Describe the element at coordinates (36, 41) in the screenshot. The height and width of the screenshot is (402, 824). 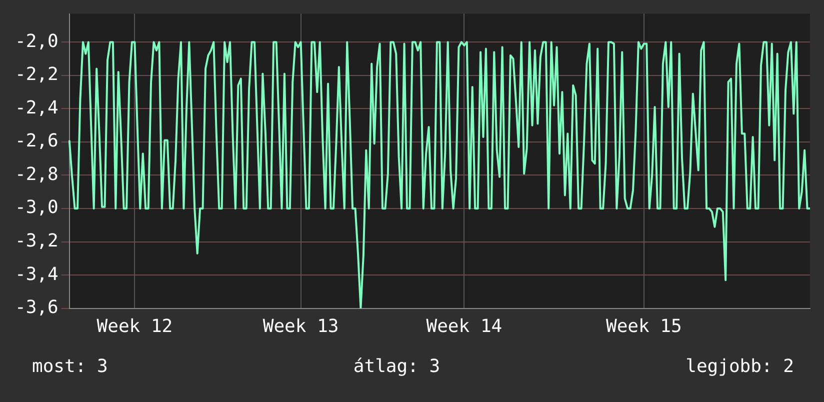
I see `y-tick-label: -2,0` at that location.